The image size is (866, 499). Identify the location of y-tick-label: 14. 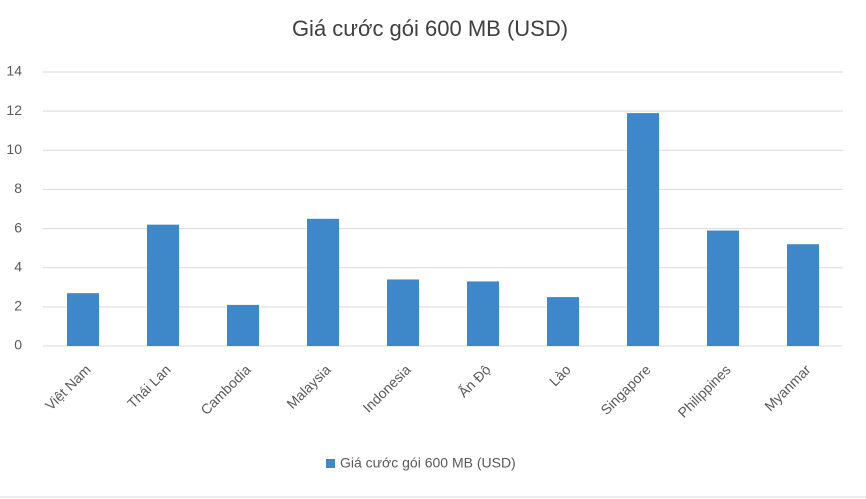
(14, 71).